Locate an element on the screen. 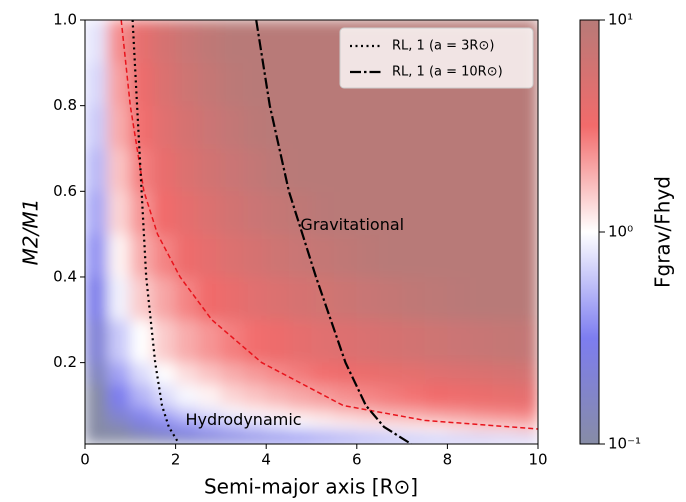  y-tick-label: 0.8 is located at coordinates (65, 105).